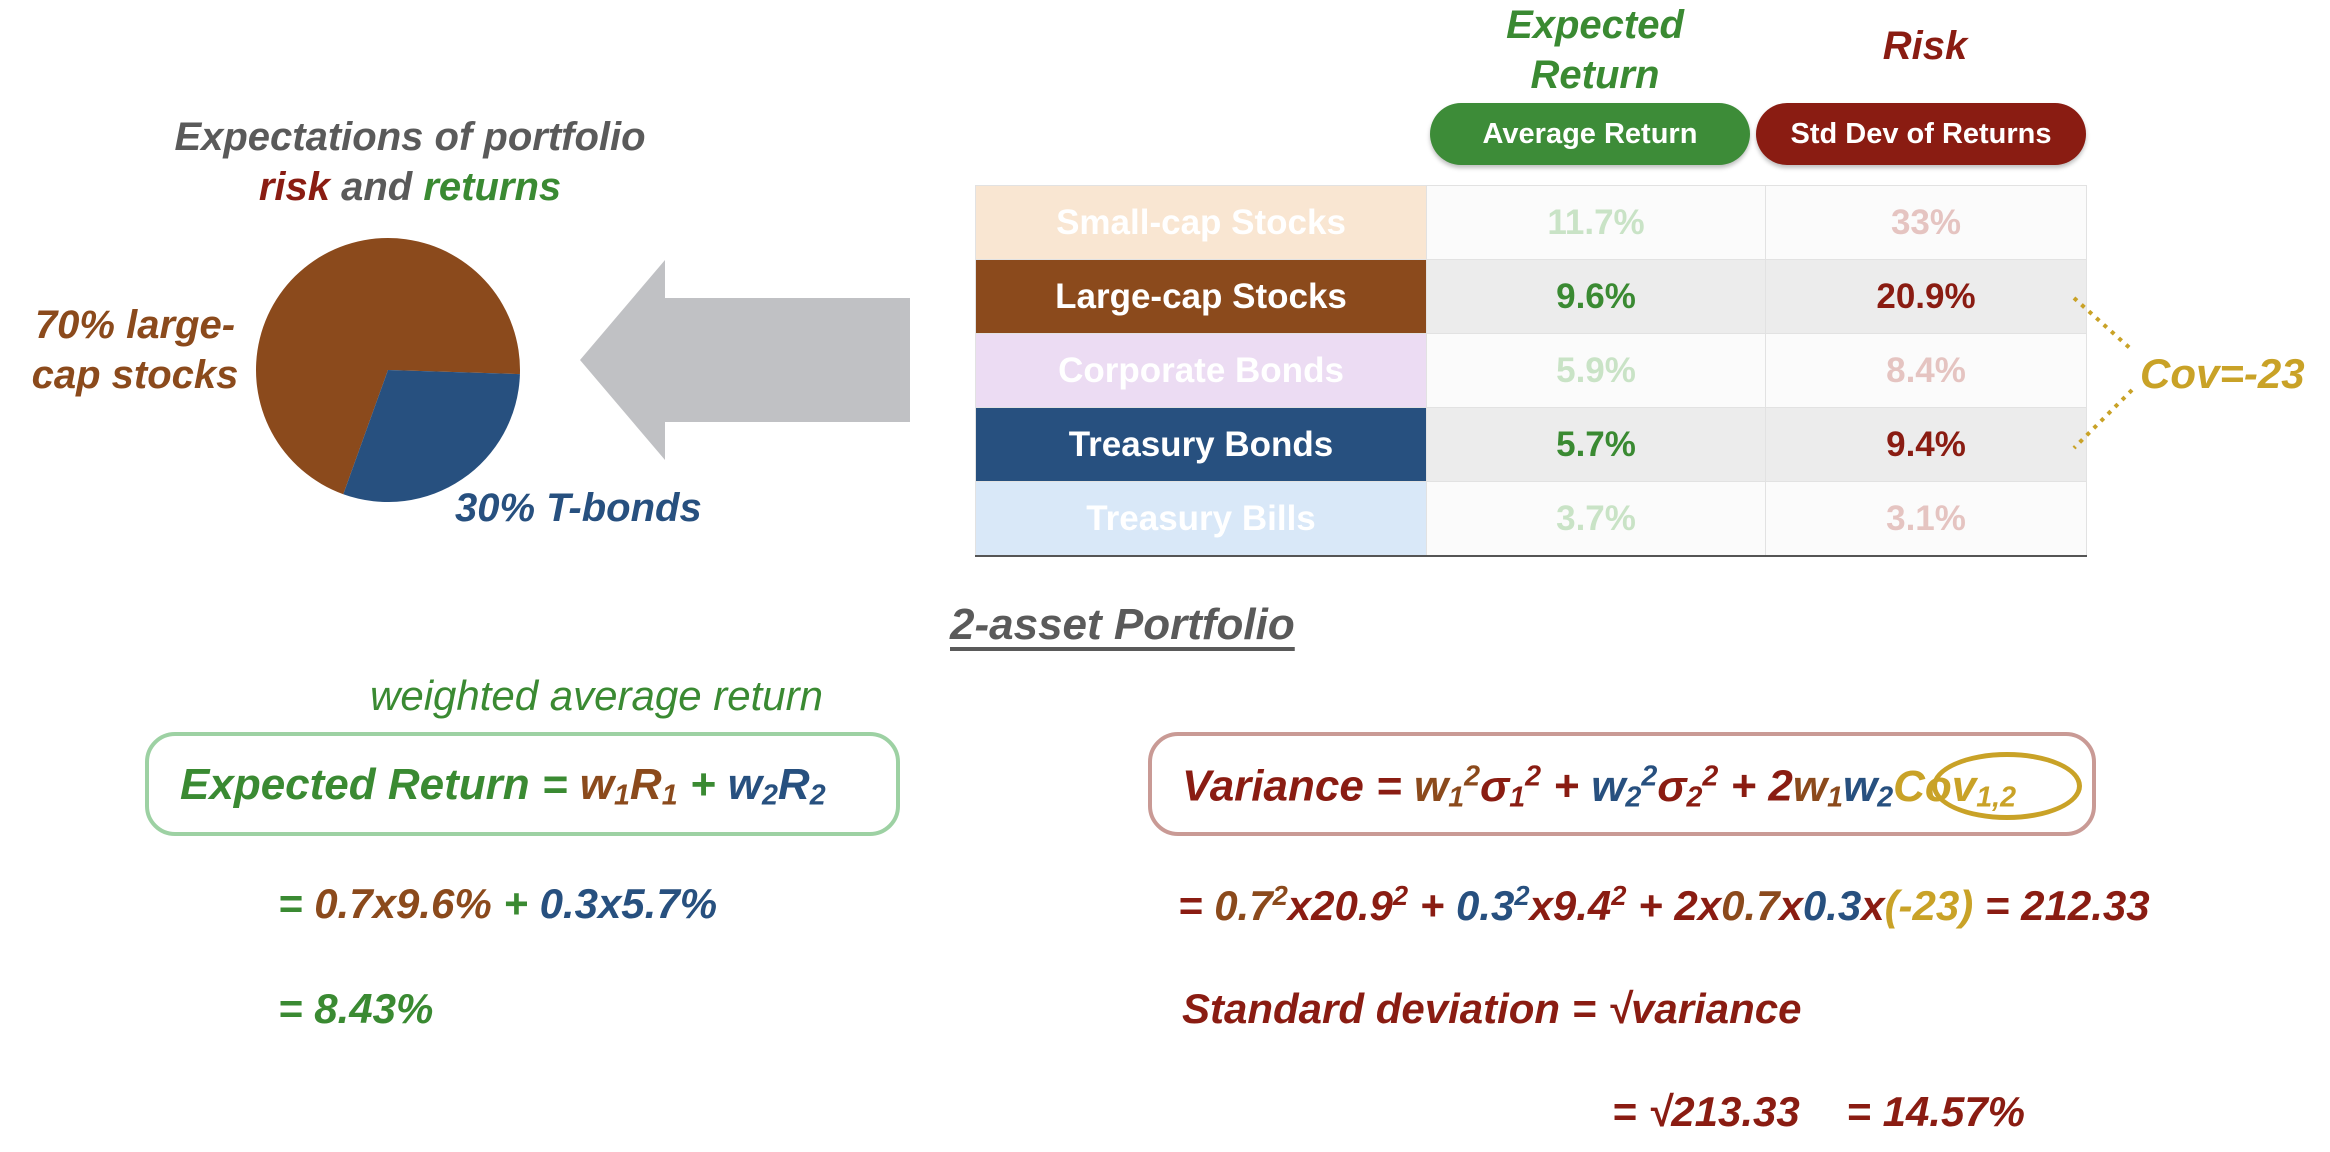 The image size is (2330, 1152). I want to click on covariance-label: Cov=-23, so click(2222, 373).